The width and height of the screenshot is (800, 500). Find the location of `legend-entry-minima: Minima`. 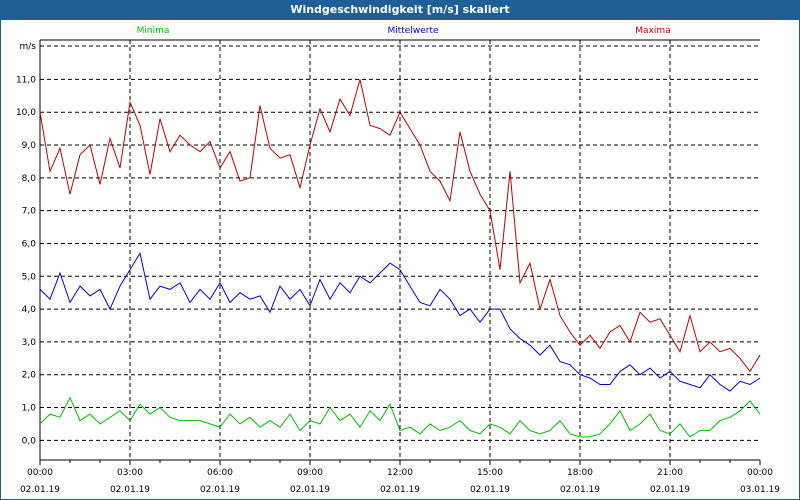

legend-entry-minima: Minima is located at coordinates (153, 31).